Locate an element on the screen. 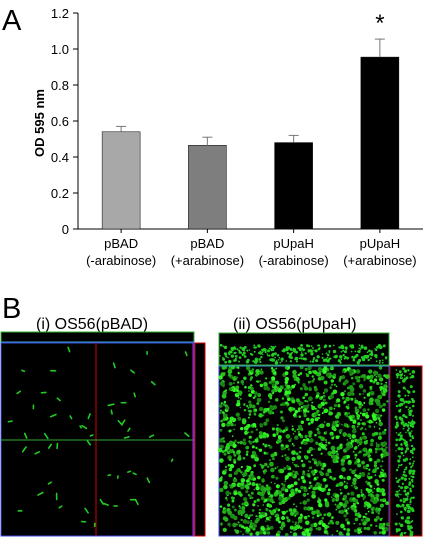 This screenshot has width=425, height=538. x-tick-label: pUpaH is located at coordinates (380, 243).